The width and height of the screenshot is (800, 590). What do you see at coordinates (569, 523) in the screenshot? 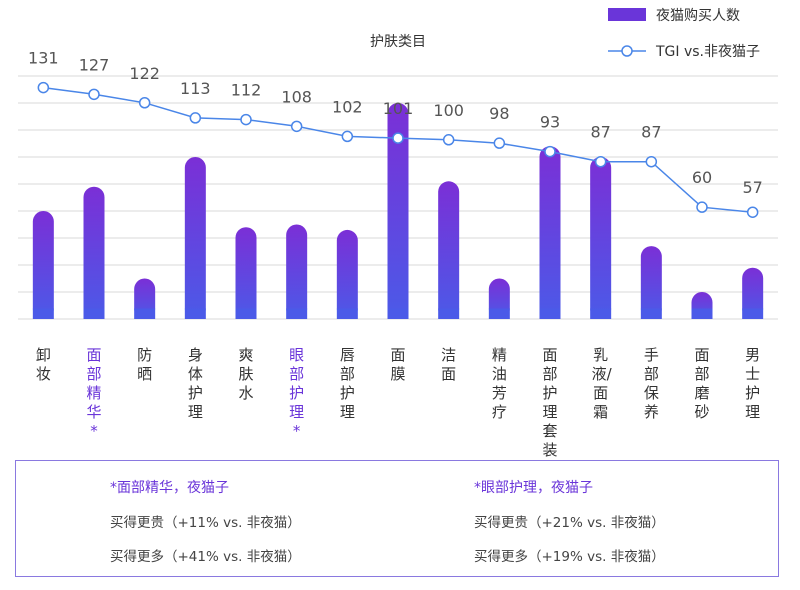
I see `note-right-line1: 买得更贵（+21% vs. 非夜猫）` at bounding box center [569, 523].